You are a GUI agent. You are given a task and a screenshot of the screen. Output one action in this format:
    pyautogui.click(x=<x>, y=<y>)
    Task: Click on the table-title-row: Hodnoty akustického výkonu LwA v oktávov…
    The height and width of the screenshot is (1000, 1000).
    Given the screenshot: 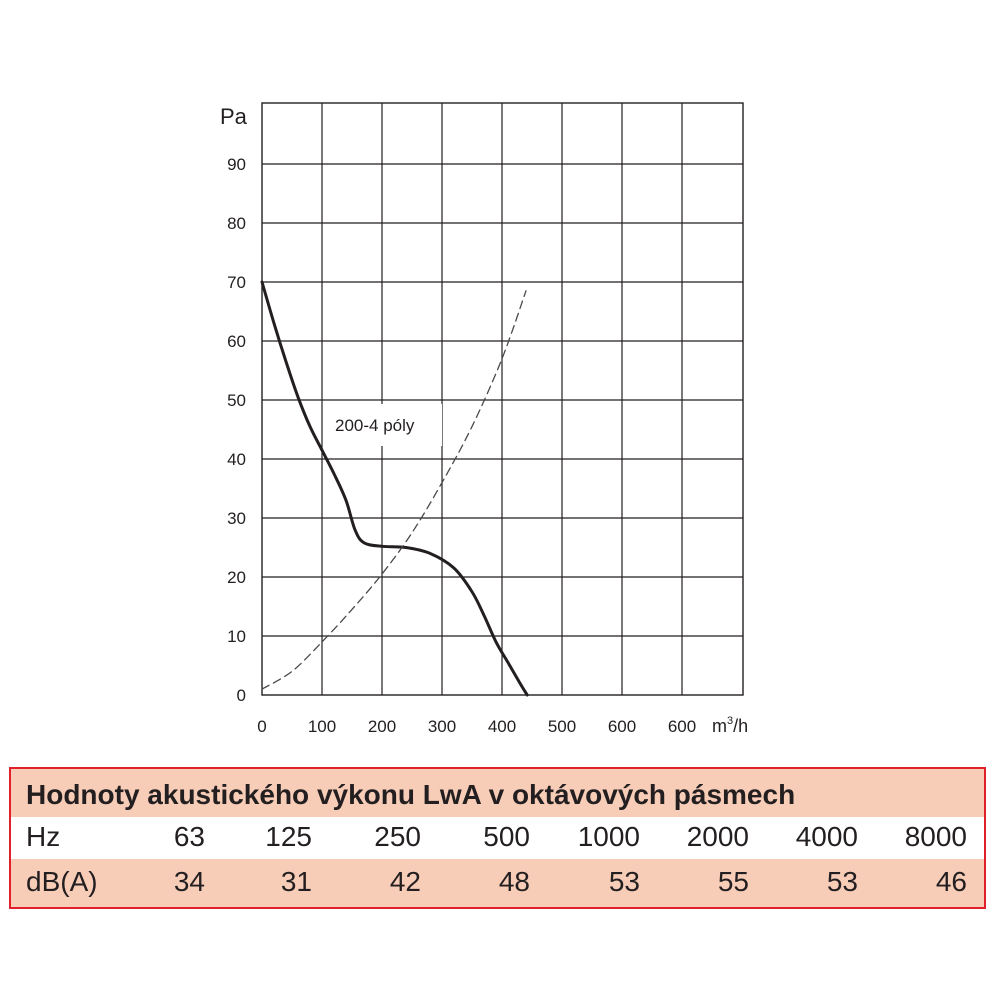 What is the action you would take?
    pyautogui.click(x=497, y=793)
    